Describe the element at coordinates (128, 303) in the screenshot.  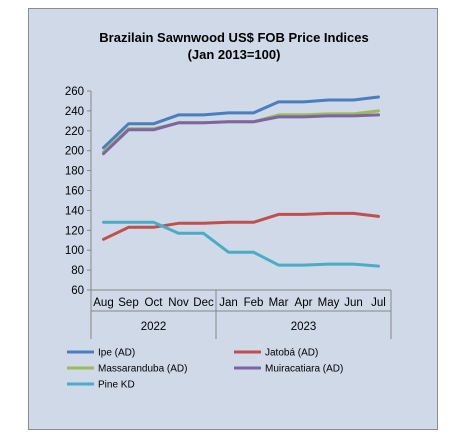
I see `x-tick-label: Sep` at that location.